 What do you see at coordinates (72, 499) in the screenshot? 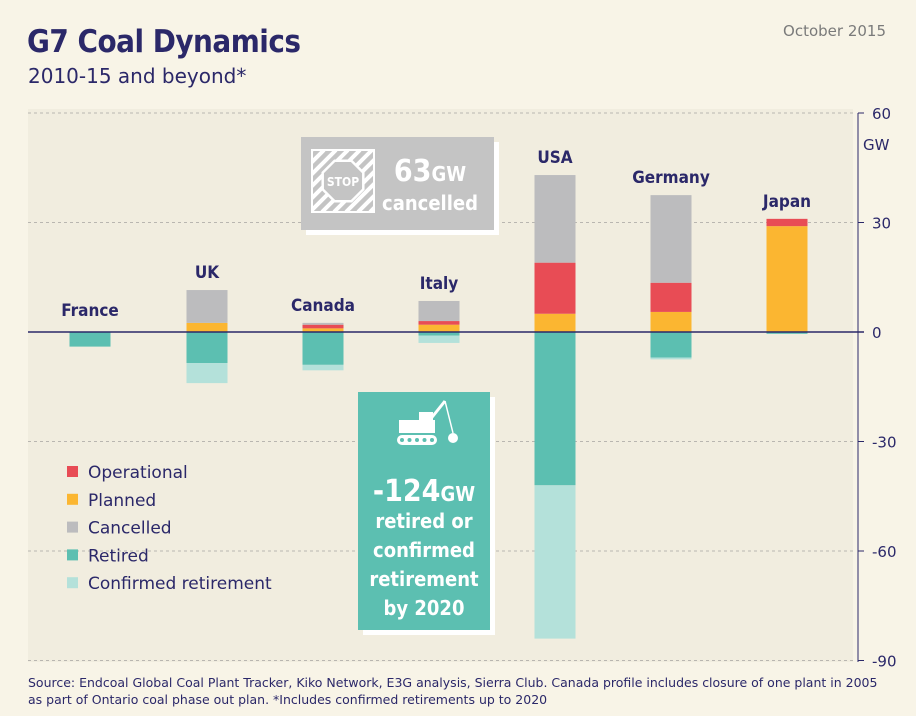
I see `legend-swatch-planned` at bounding box center [72, 499].